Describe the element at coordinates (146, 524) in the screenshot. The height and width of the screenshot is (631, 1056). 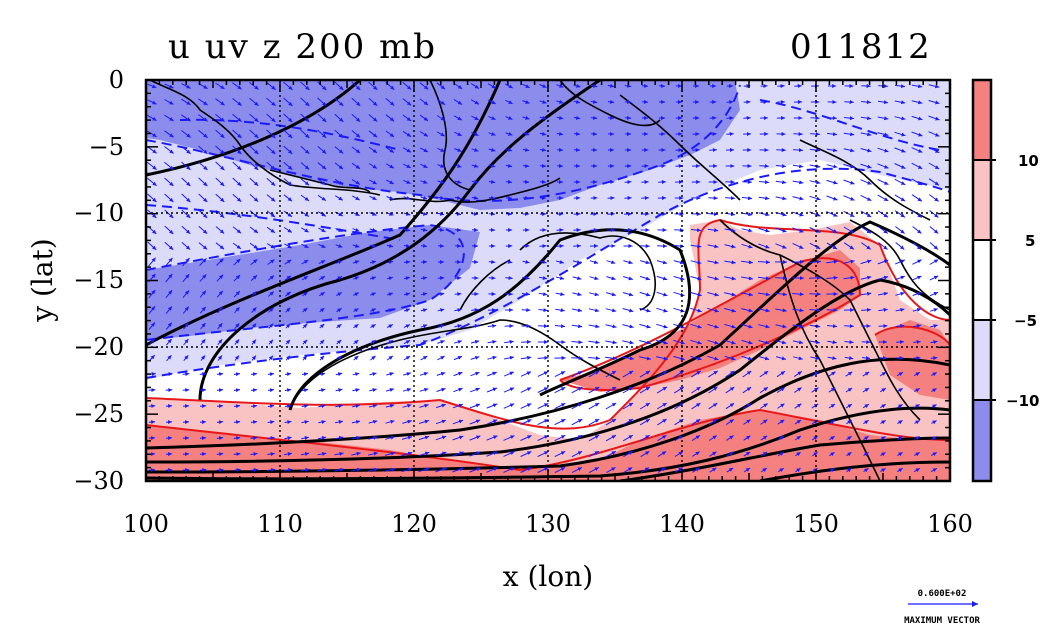
I see `x-tick-label: 100` at that location.